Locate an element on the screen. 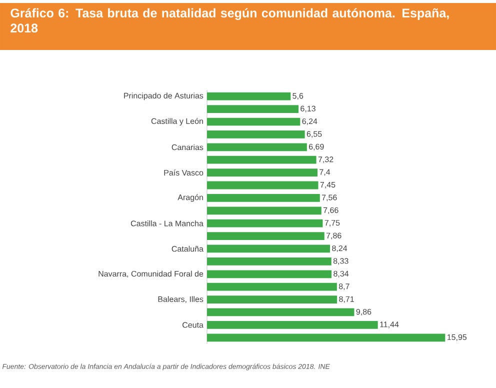 The width and height of the screenshot is (496, 388). y-tick-label: Cataluña is located at coordinates (188, 249).